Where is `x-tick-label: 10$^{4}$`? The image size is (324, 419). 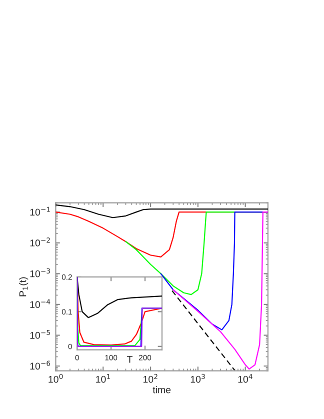 x-tick-label: 10$^{4}$ is located at coordinates (245, 378).